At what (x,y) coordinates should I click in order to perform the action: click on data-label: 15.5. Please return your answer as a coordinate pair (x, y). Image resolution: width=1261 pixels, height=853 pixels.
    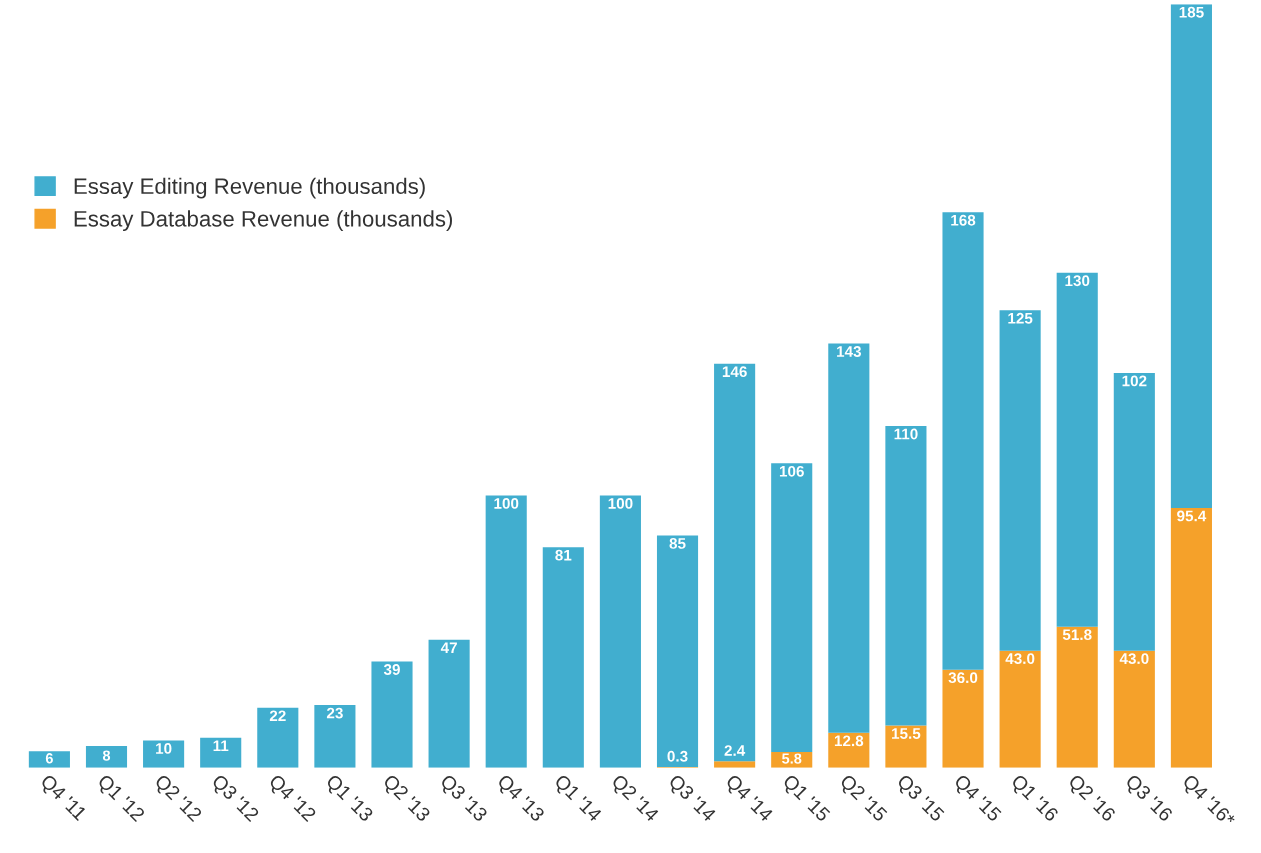
    Looking at the image, I should click on (906, 733).